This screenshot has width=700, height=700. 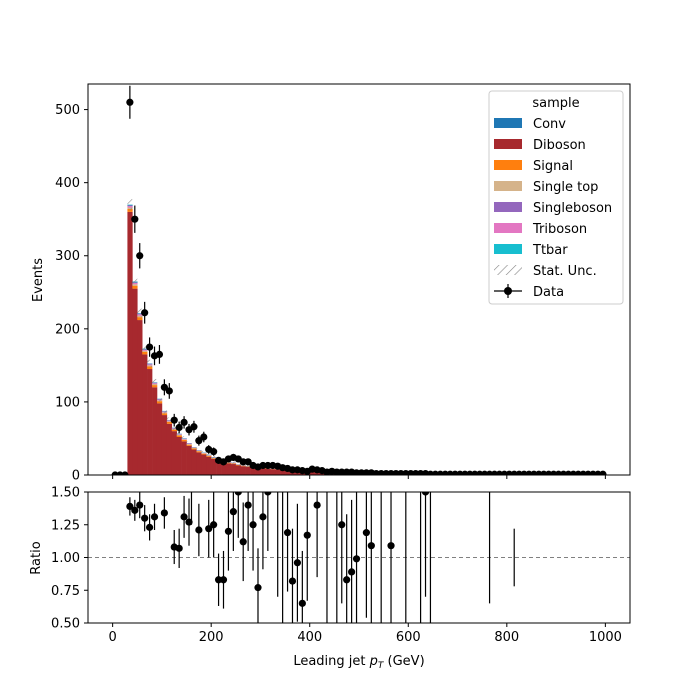 I want to click on legend-entry-single-top: Single top, so click(x=546, y=187).